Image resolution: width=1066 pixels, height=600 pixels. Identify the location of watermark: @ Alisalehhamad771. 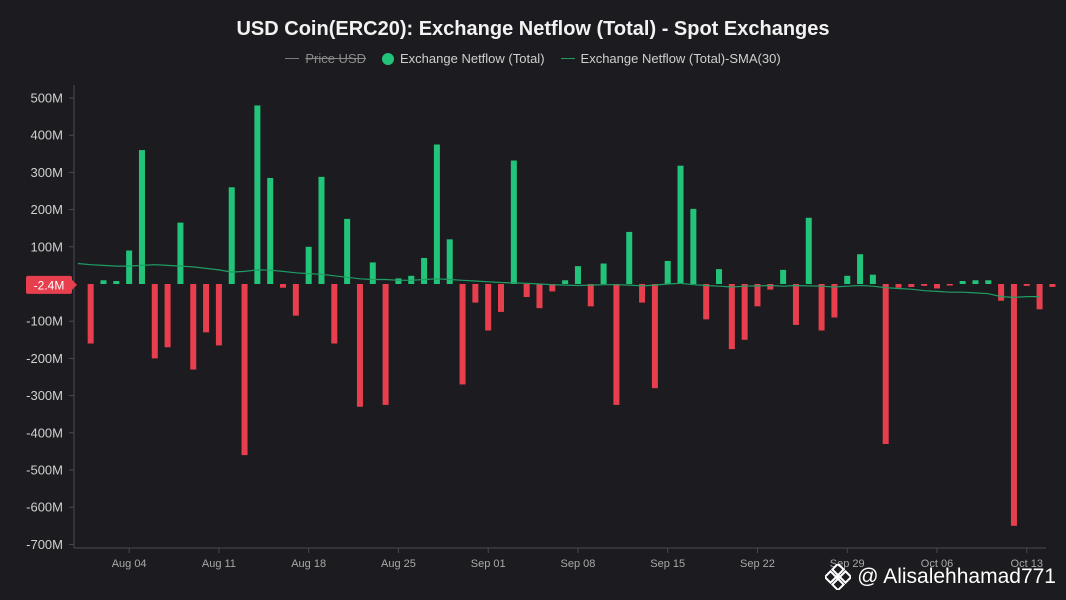
(940, 577).